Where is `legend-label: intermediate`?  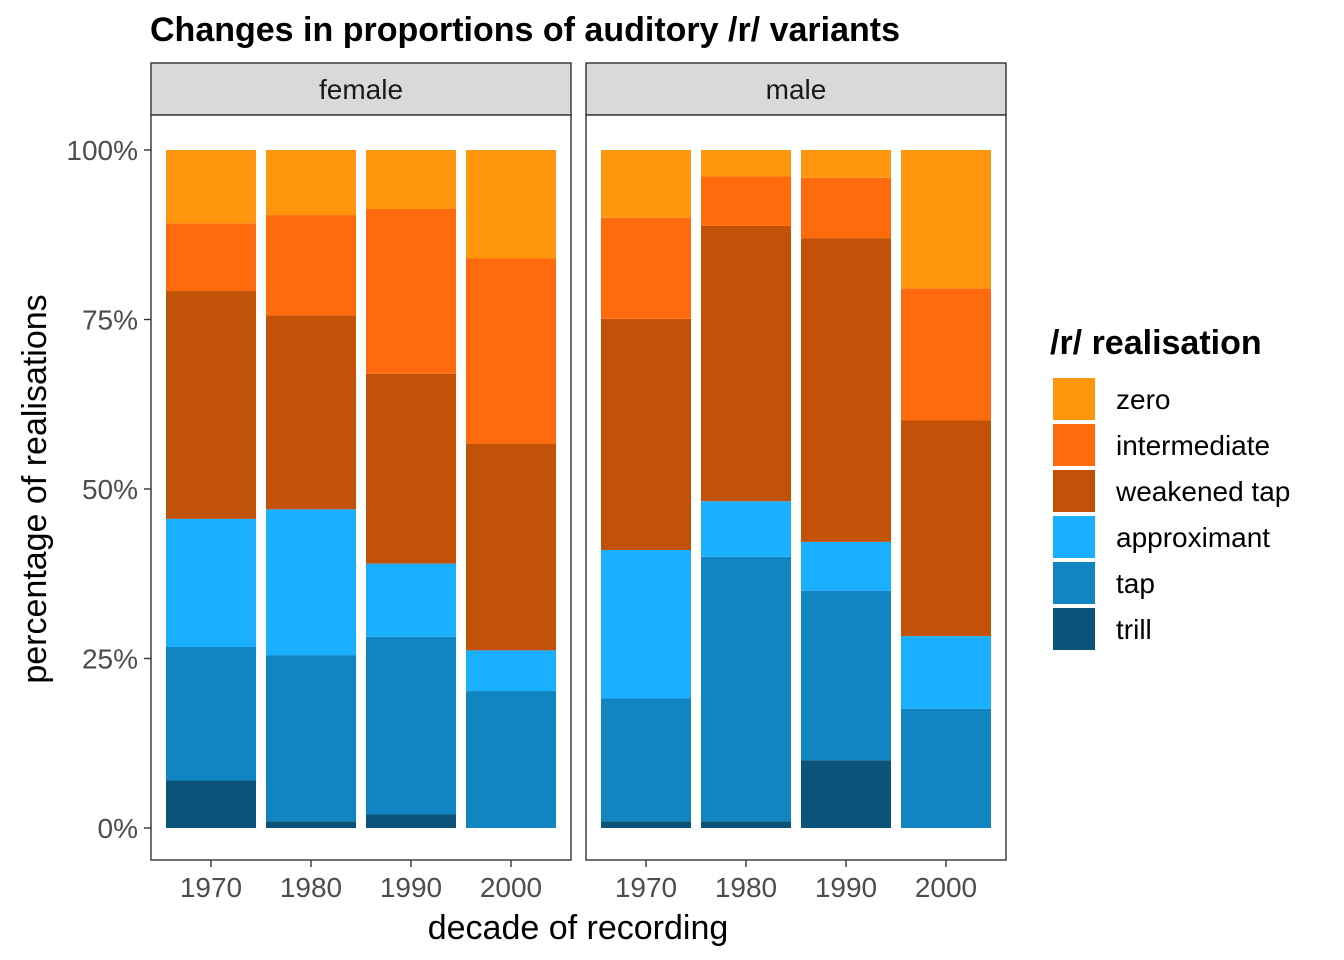 legend-label: intermediate is located at coordinates (1193, 445).